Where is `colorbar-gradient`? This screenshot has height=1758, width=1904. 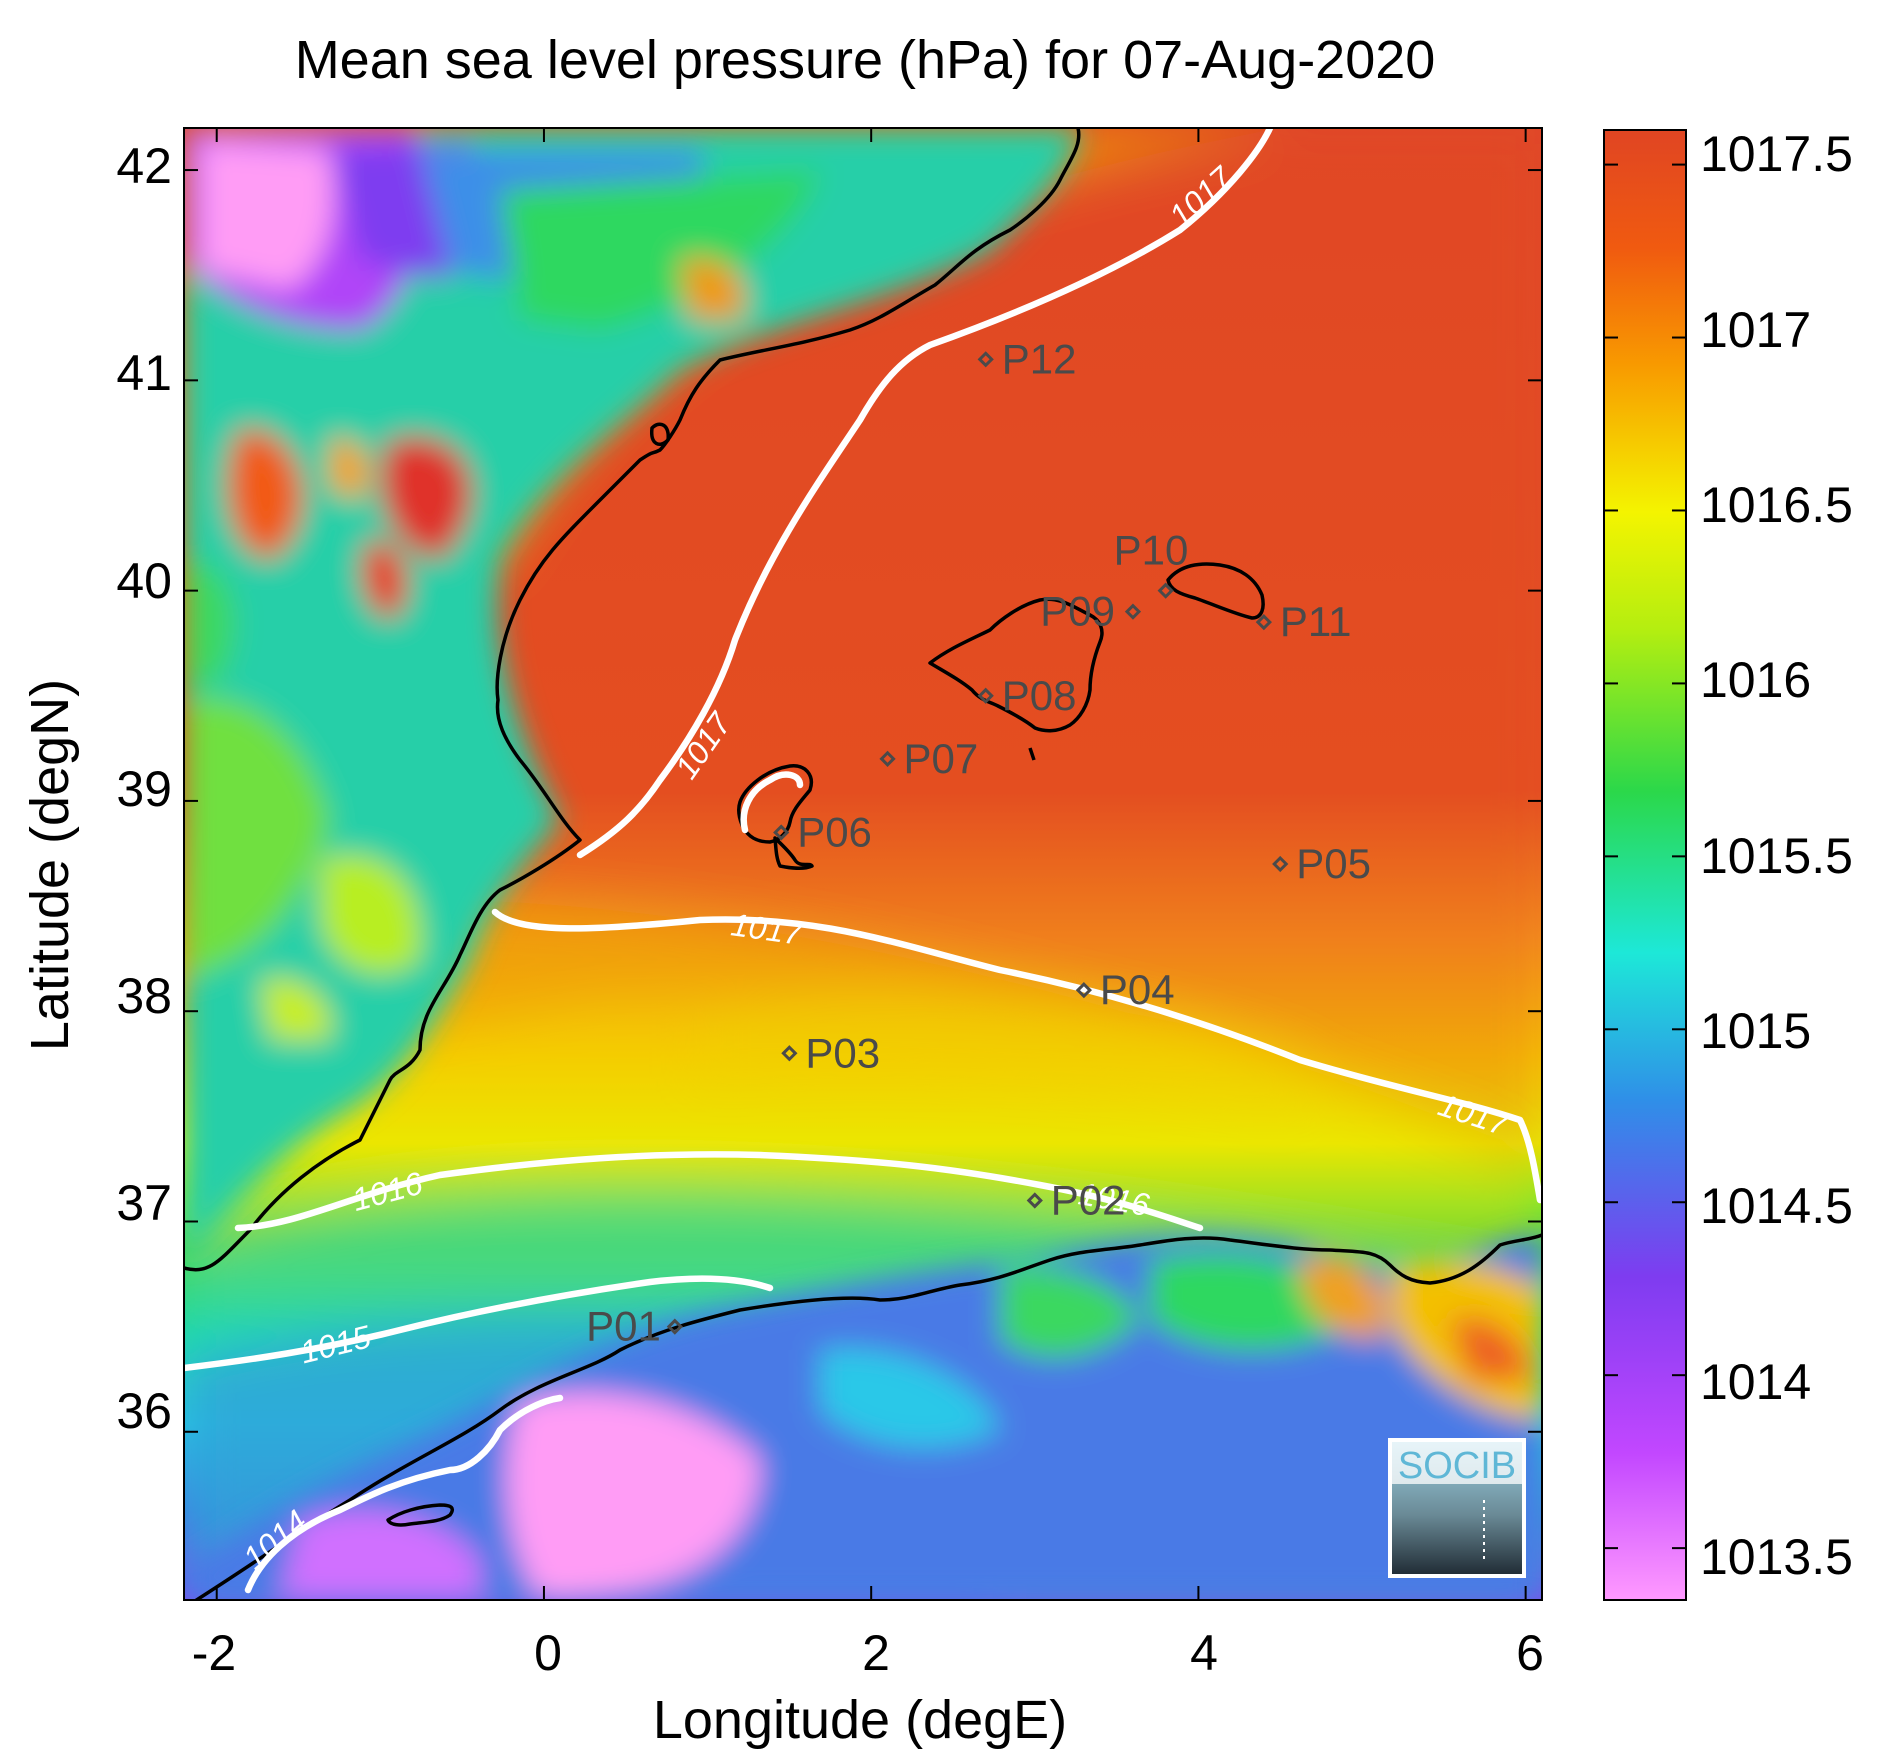
colorbar-gradient is located at coordinates (1645, 865).